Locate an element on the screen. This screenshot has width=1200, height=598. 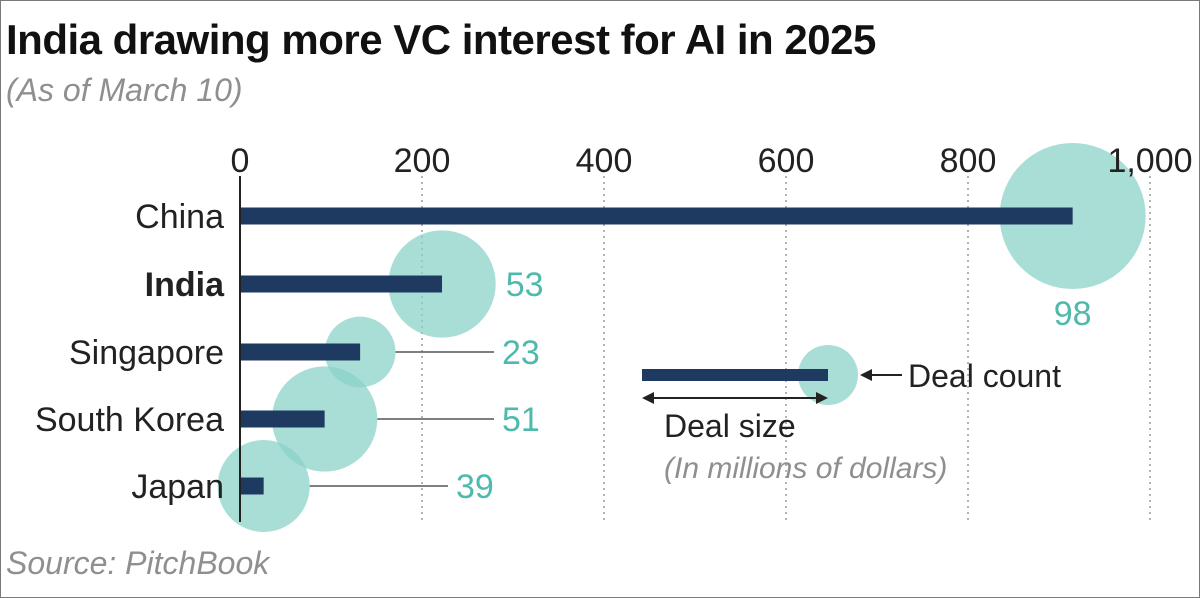
deal-count-label: 51 is located at coordinates (521, 420).